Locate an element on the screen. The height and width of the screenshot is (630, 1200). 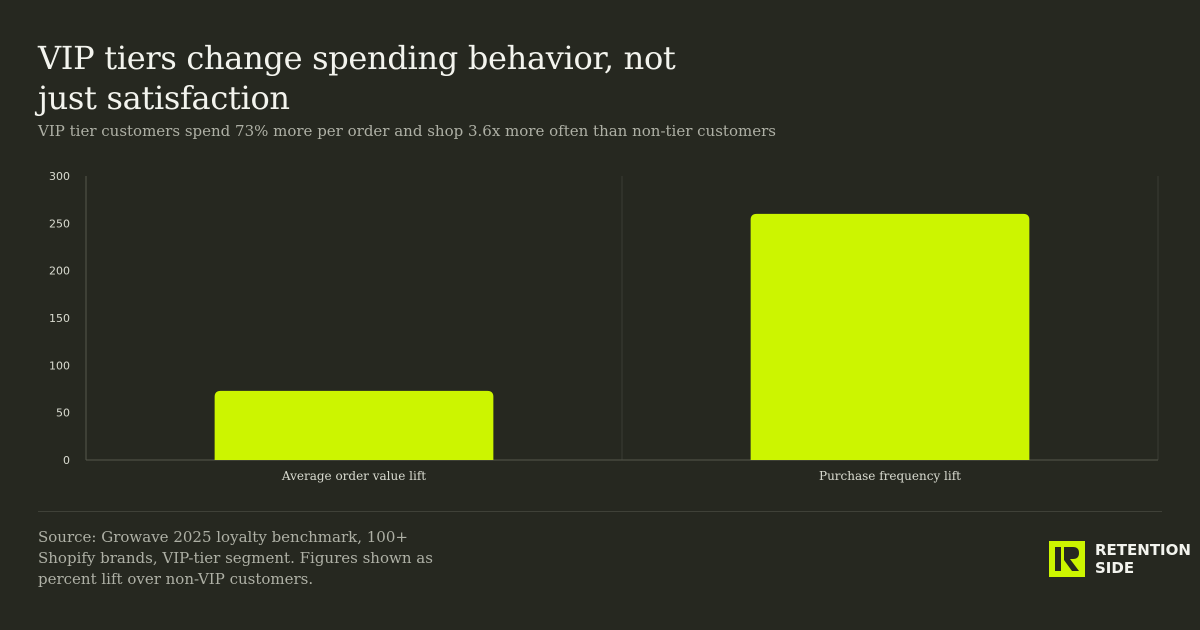
x-tick-label: Average order value lift is located at coordinates (353, 476).